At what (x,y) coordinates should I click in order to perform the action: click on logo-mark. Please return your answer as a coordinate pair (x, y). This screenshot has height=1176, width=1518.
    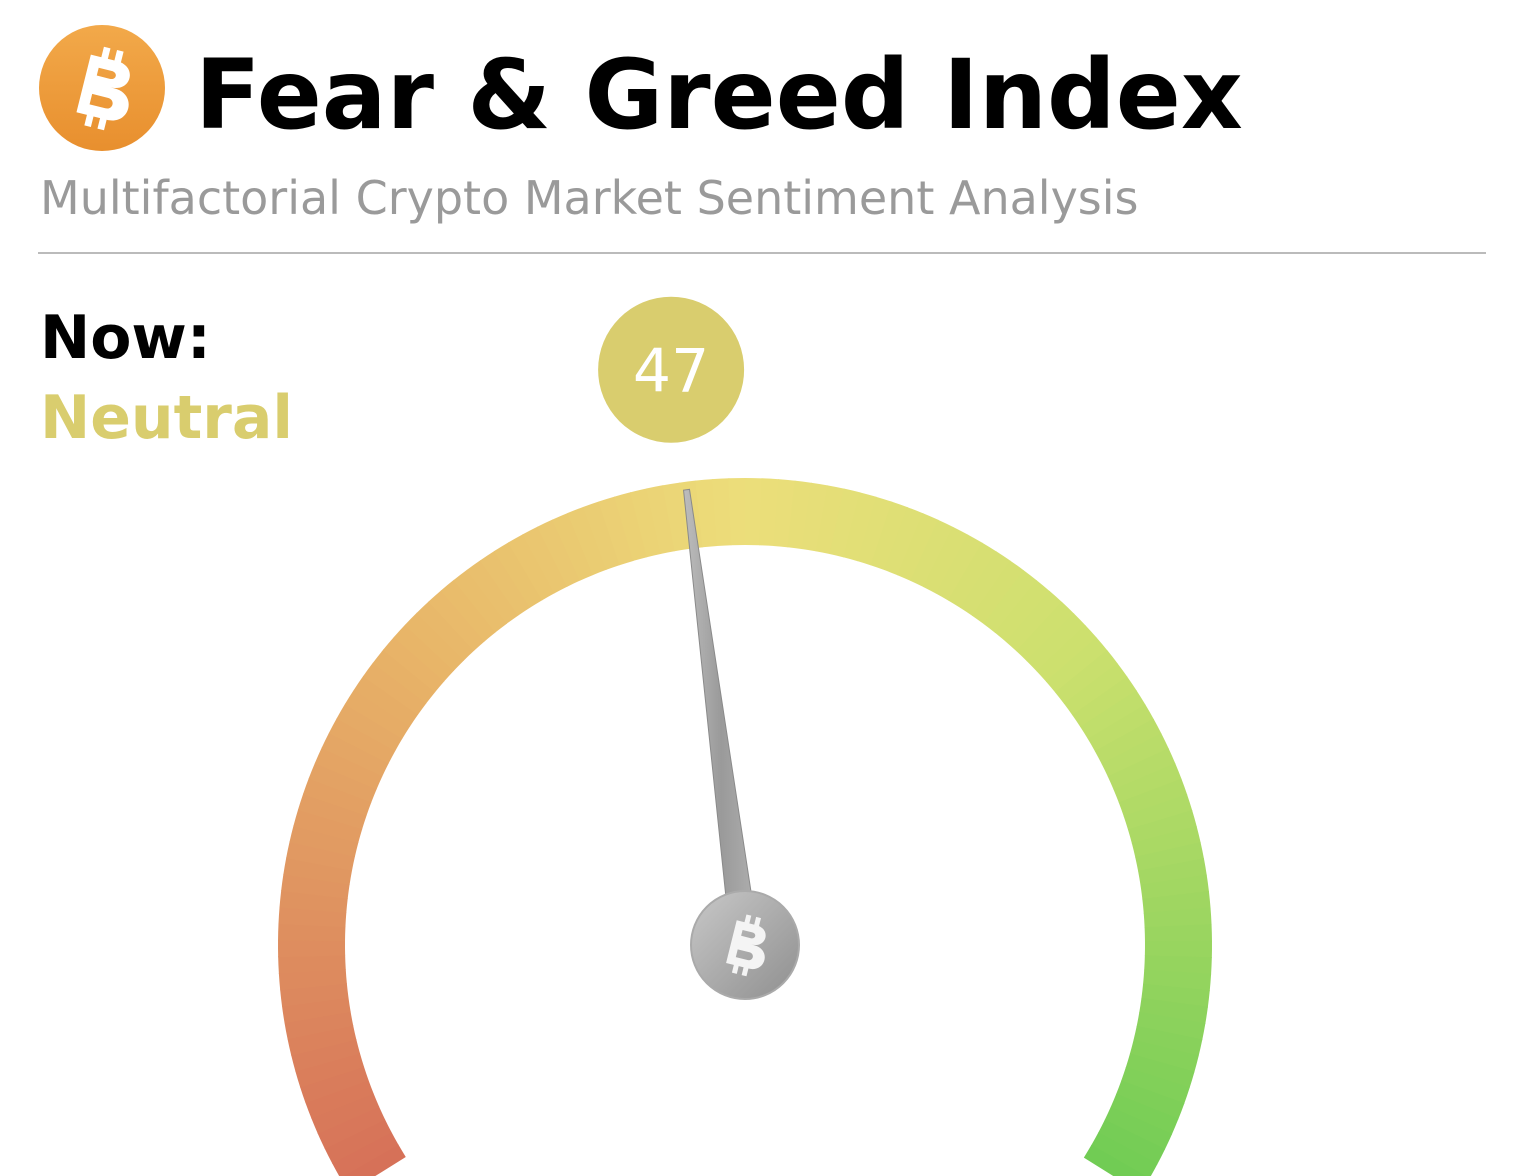
    Looking at the image, I should click on (103, 88).